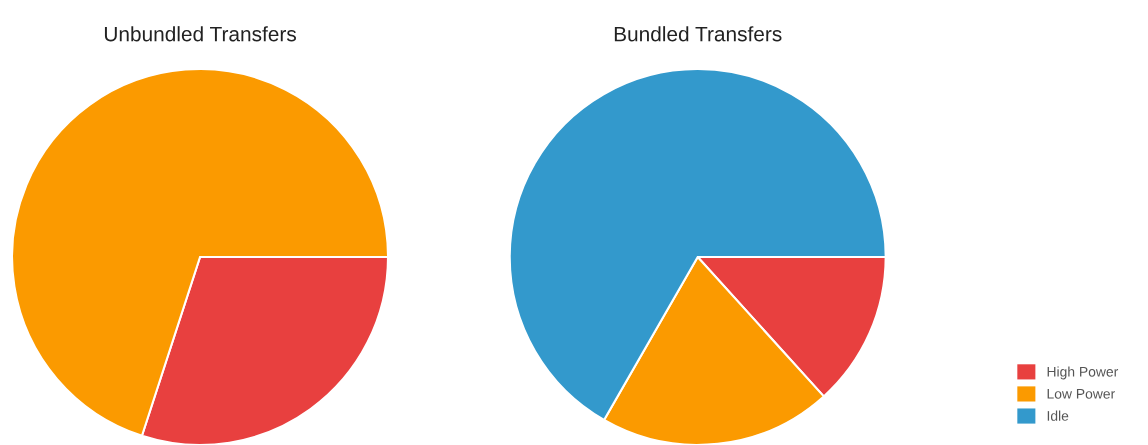  I want to click on legend-label: Idle, so click(1058, 415).